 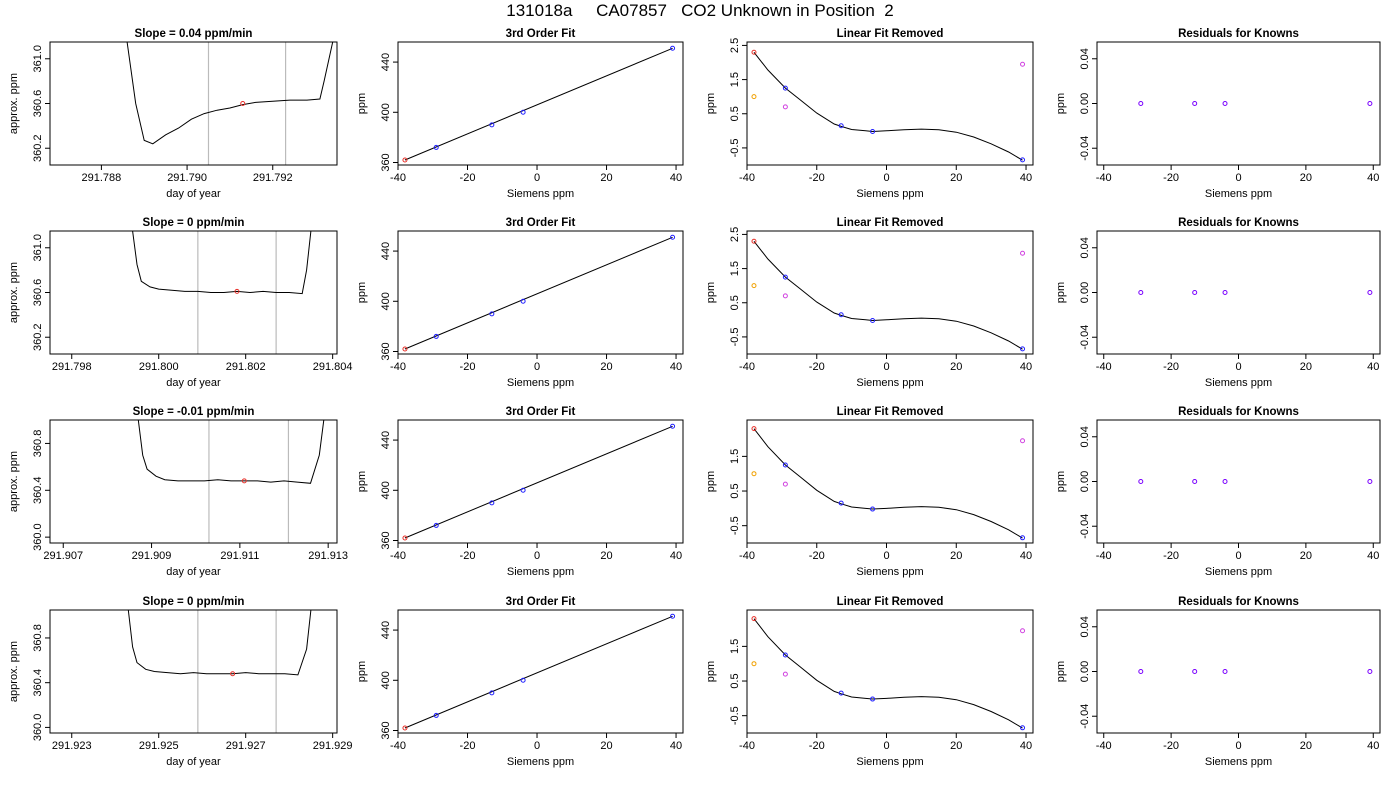 What do you see at coordinates (38, 248) in the screenshot?
I see `y-tick-label: 361.0` at bounding box center [38, 248].